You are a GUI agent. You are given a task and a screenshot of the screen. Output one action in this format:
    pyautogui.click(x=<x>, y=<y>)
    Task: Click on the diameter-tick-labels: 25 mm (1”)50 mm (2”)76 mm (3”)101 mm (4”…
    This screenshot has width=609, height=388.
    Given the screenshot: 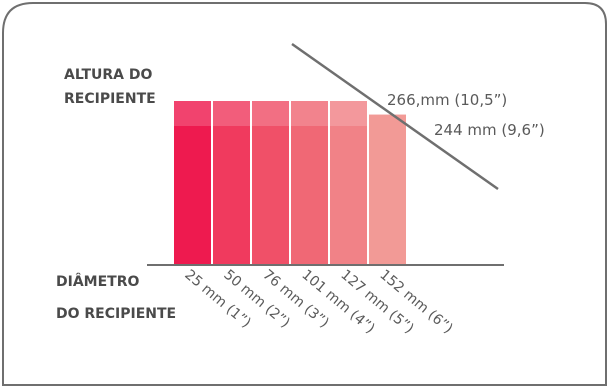 What is the action you would take?
    pyautogui.click(x=318, y=302)
    